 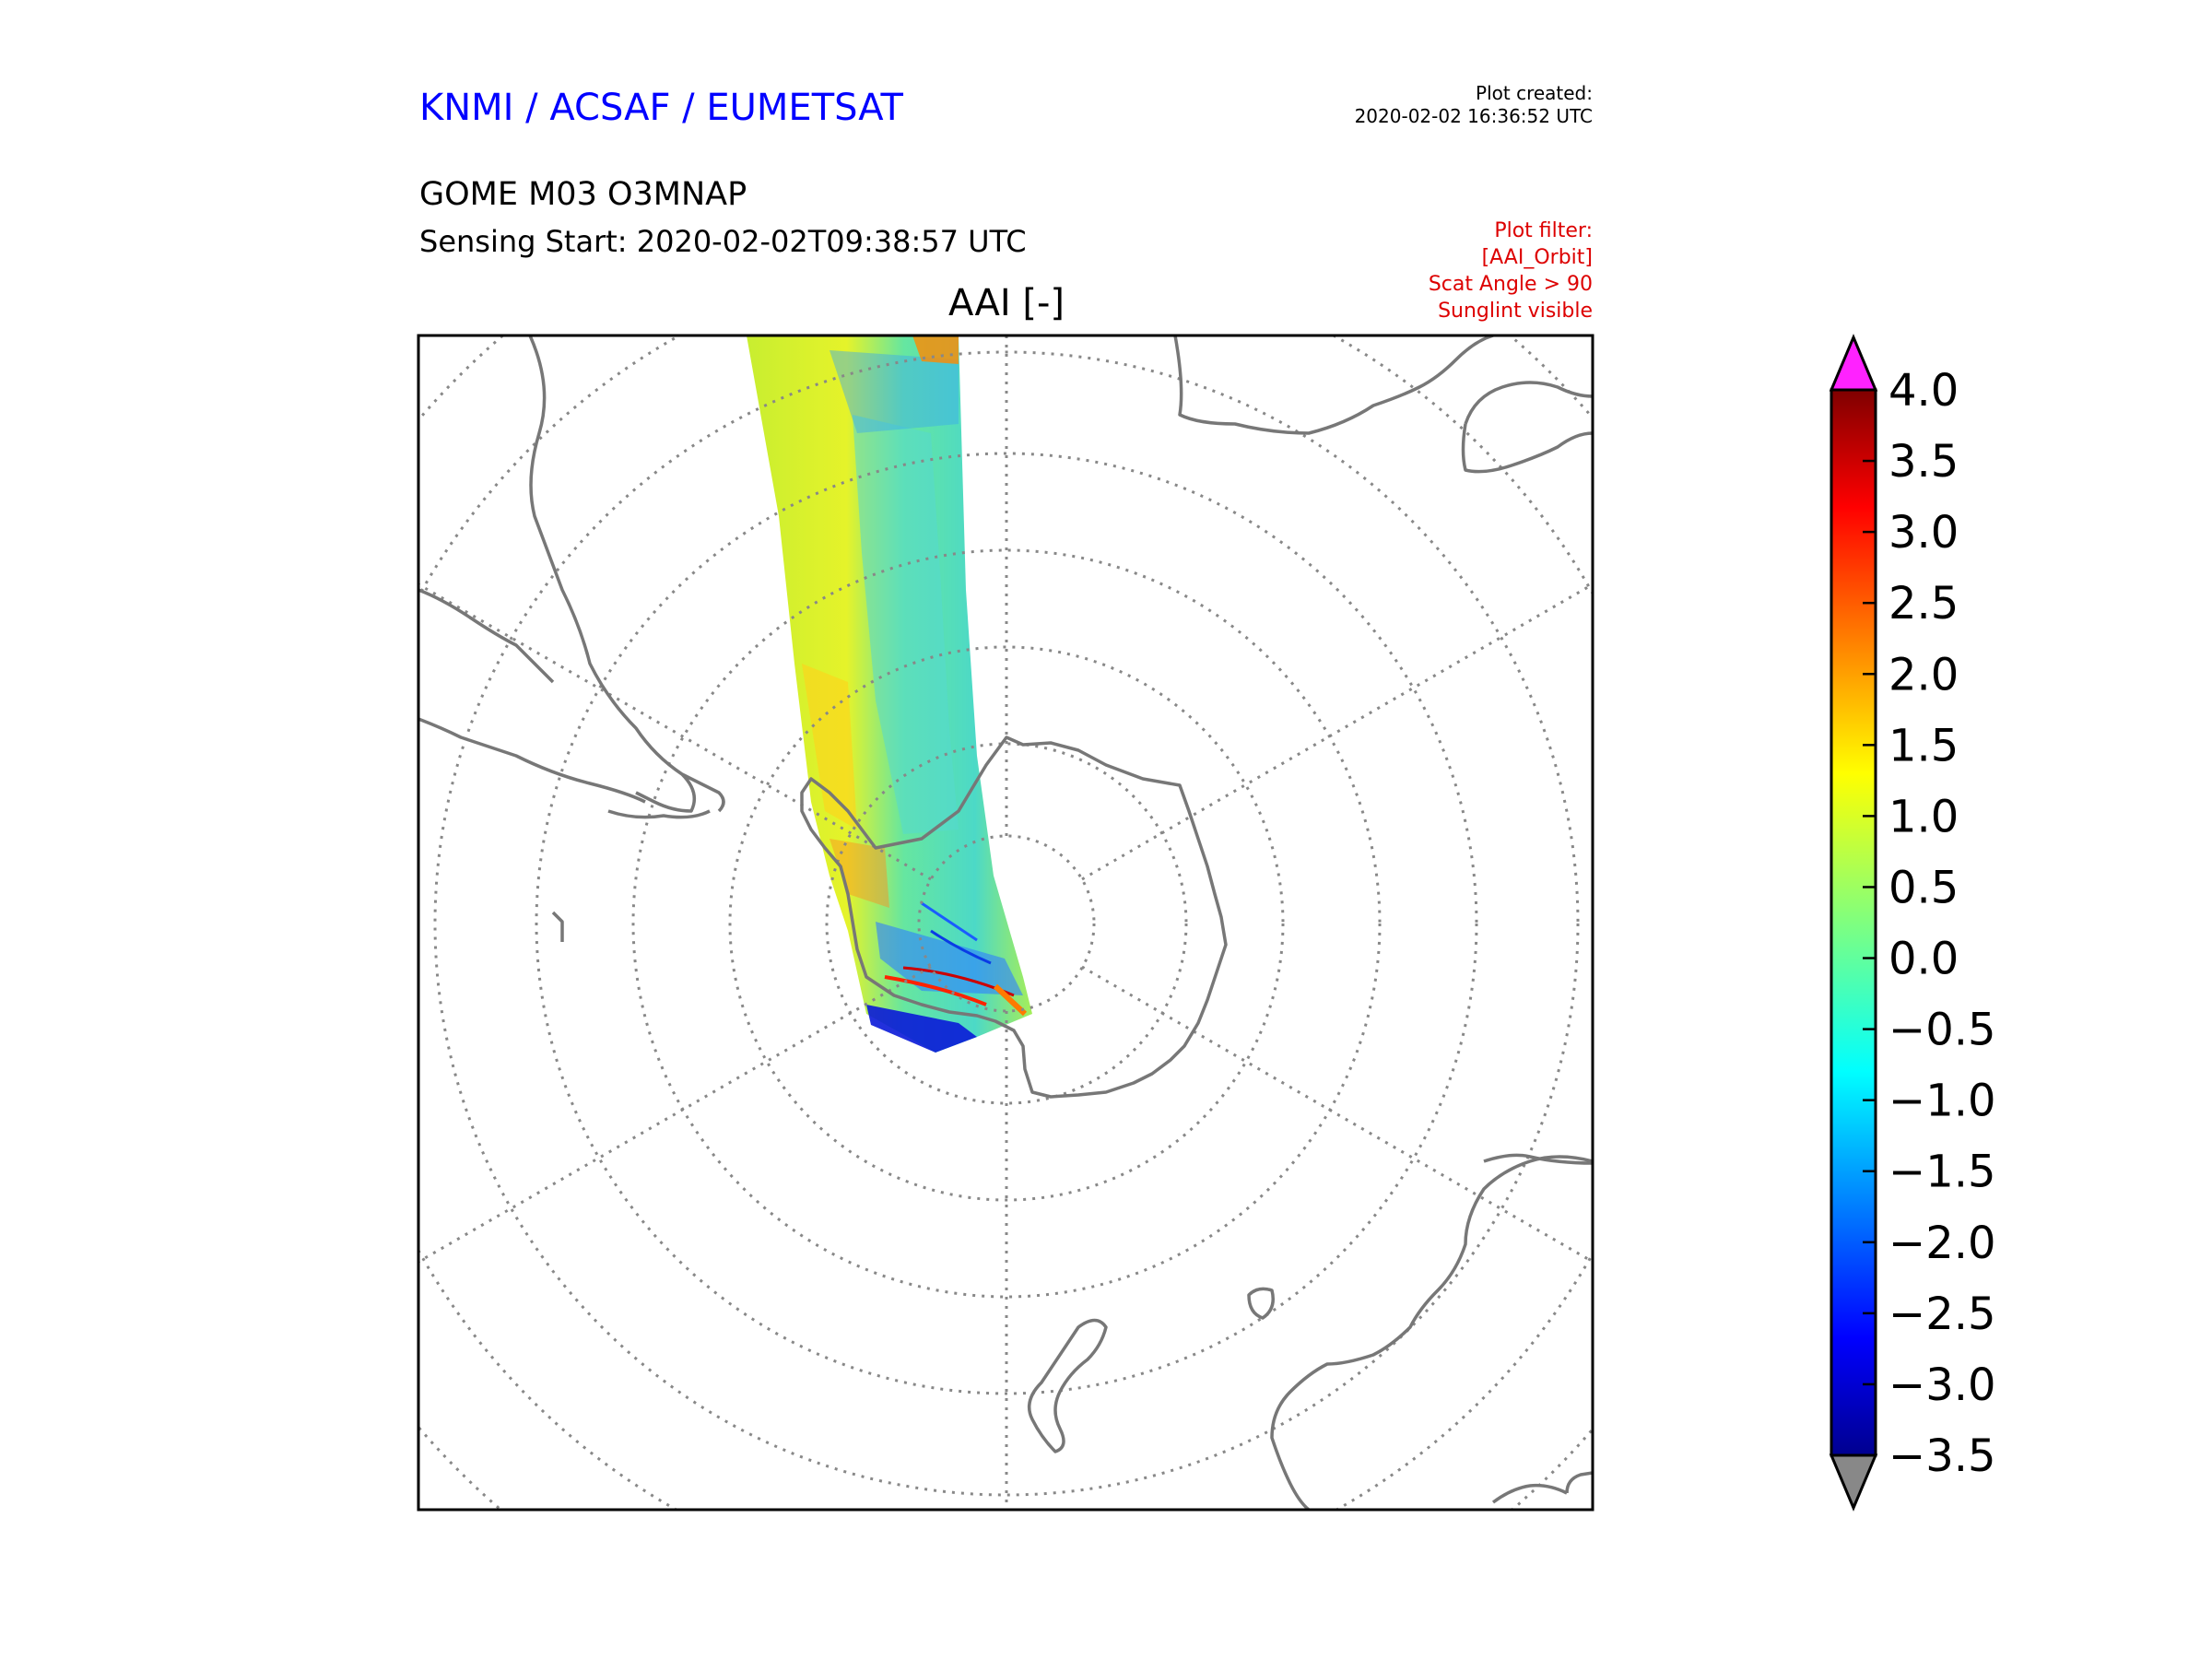 I want to click on colorbar-tick-label: 3.0, so click(x=1923, y=533).